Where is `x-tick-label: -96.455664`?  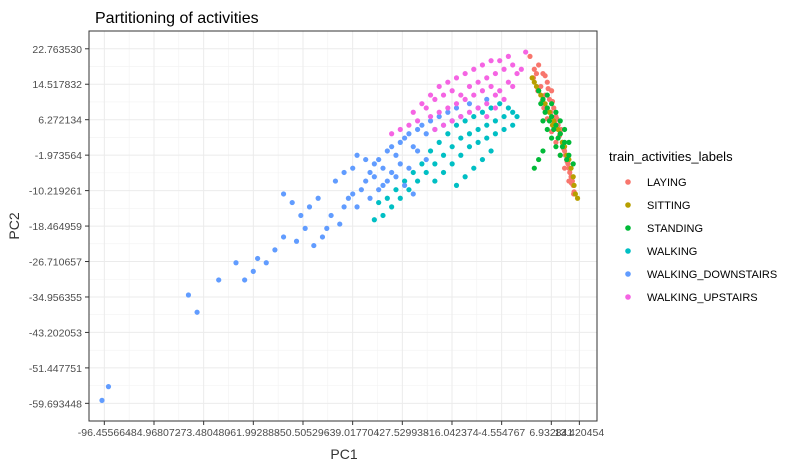 x-tick-label: -96.455664 is located at coordinates (104, 433).